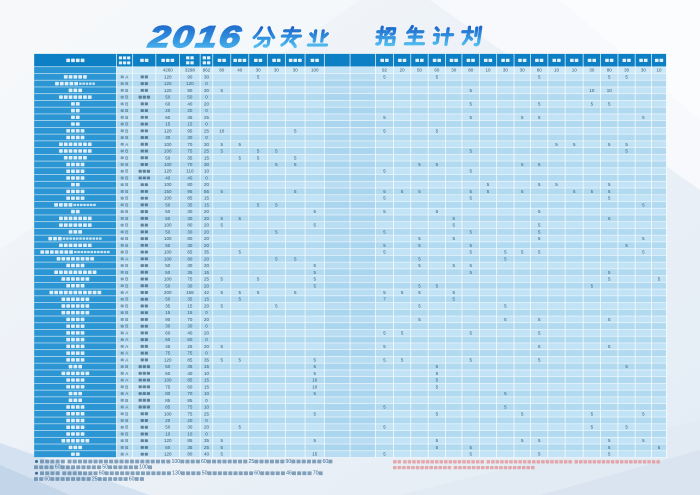 The width and height of the screenshot is (700, 495). Describe the element at coordinates (195, 37) in the screenshot. I see `svg-text: 2016` at that location.